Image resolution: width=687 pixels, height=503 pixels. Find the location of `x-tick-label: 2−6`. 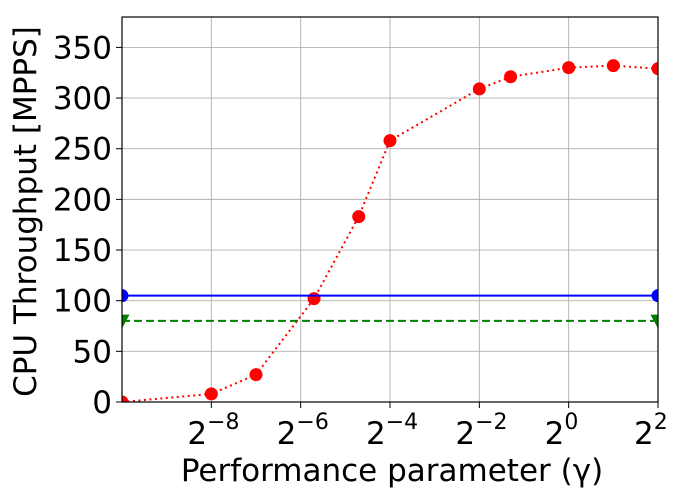

x-tick-label: 2−6 is located at coordinates (303, 431).